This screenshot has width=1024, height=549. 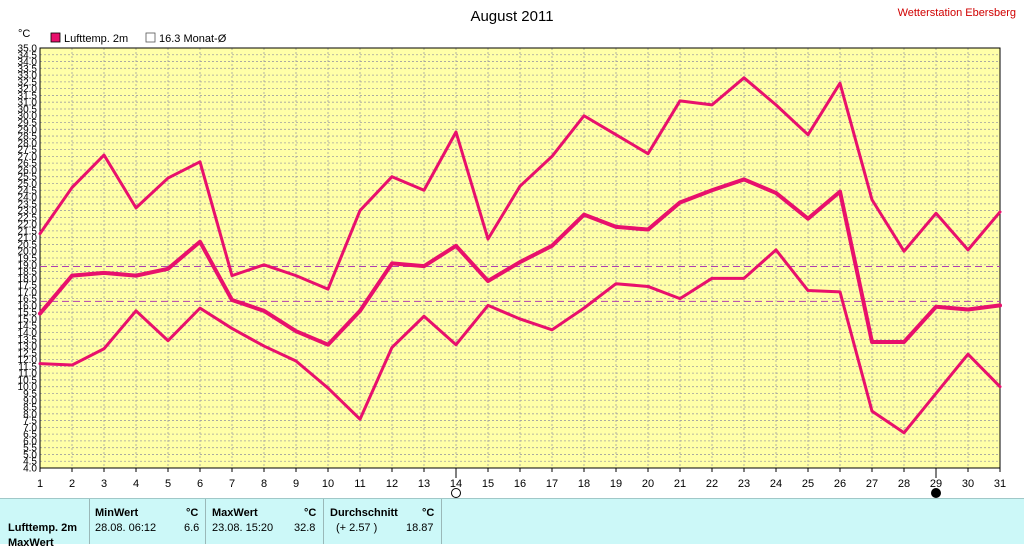 What do you see at coordinates (28, 96) in the screenshot?
I see `y-tick-label: 31.5` at bounding box center [28, 96].